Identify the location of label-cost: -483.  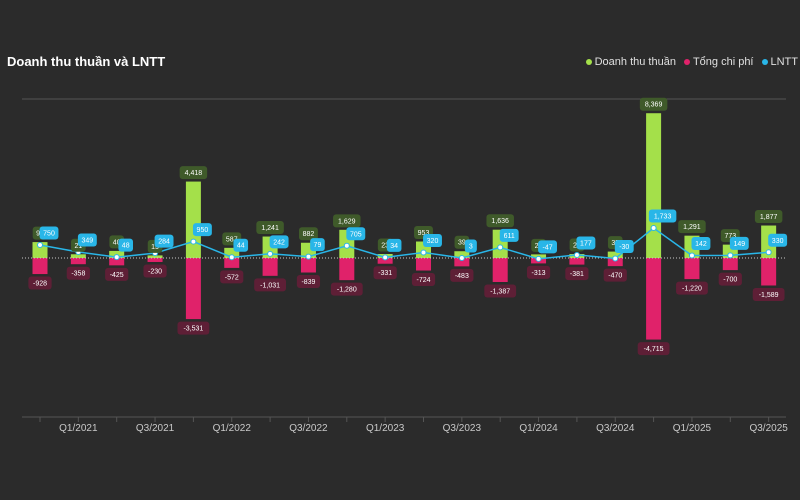
(462, 276).